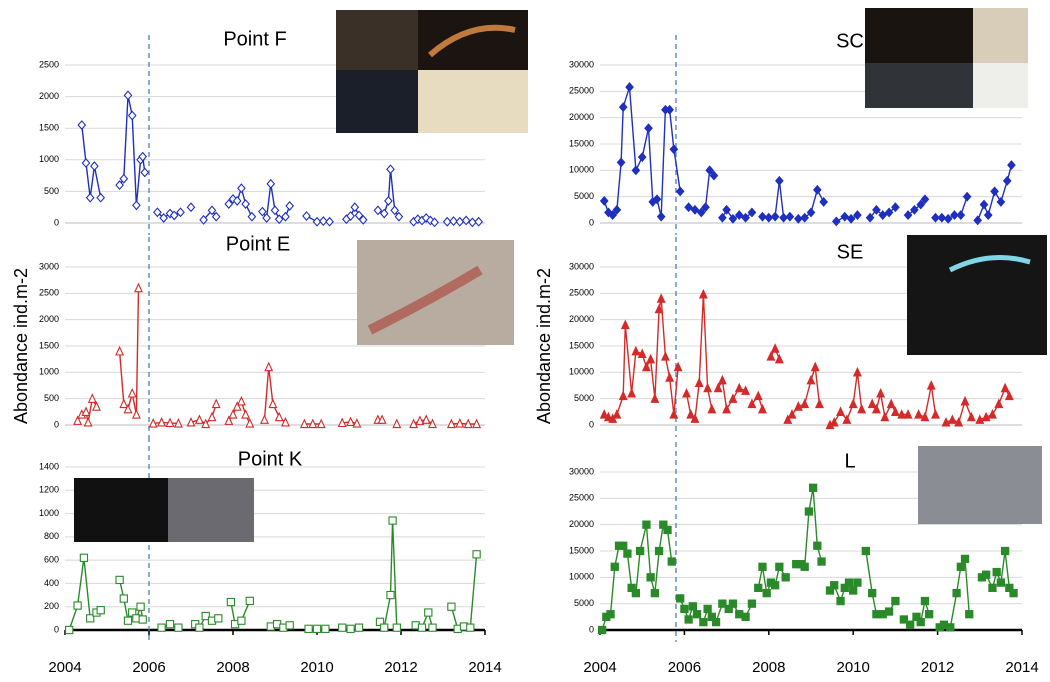 Image resolution: width=1050 pixels, height=682 pixels. What do you see at coordinates (795, 132) in the screenshot?
I see `panel: 0 5000 10000 15000 20000 25000 30000 SC` at bounding box center [795, 132].